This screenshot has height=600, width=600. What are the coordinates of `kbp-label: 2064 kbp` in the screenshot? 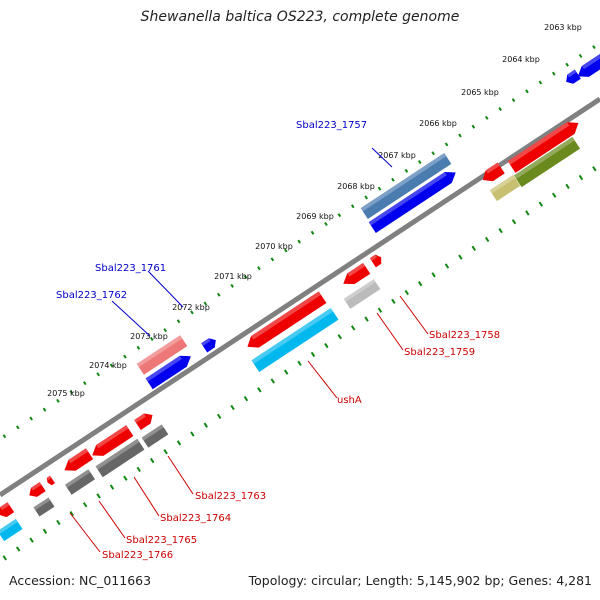 It's located at (521, 59).